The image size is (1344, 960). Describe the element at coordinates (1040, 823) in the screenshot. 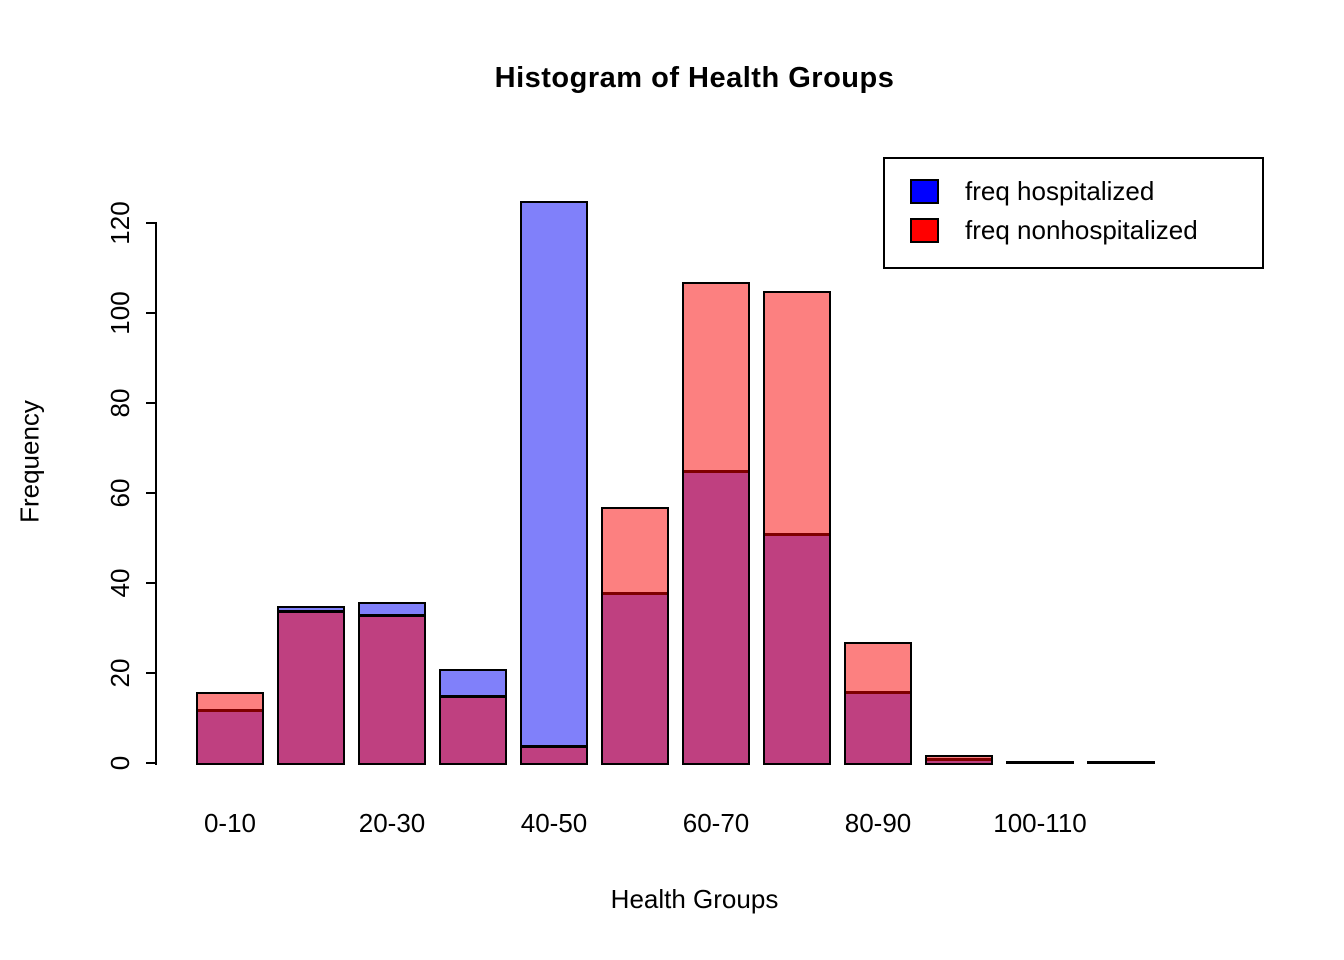

I see `x-tick-label-100-110: 100-110` at that location.